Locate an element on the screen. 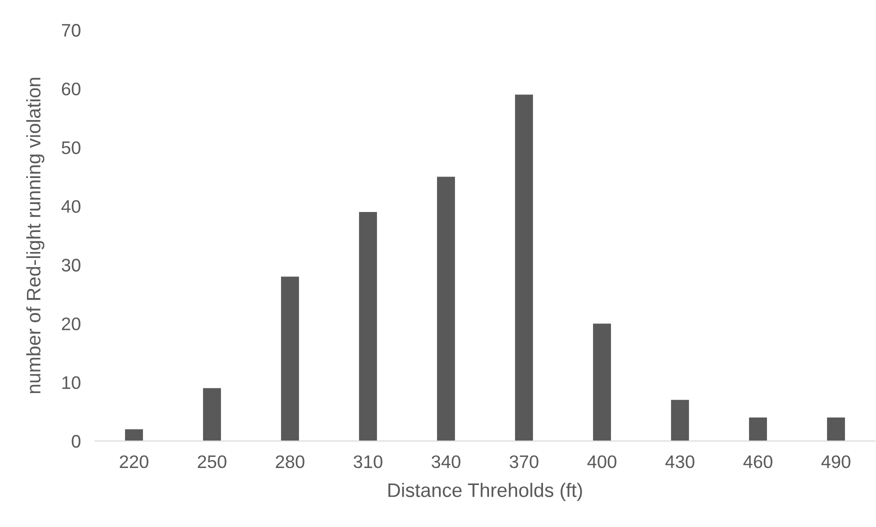  x-tick-label: 220 is located at coordinates (134, 461).